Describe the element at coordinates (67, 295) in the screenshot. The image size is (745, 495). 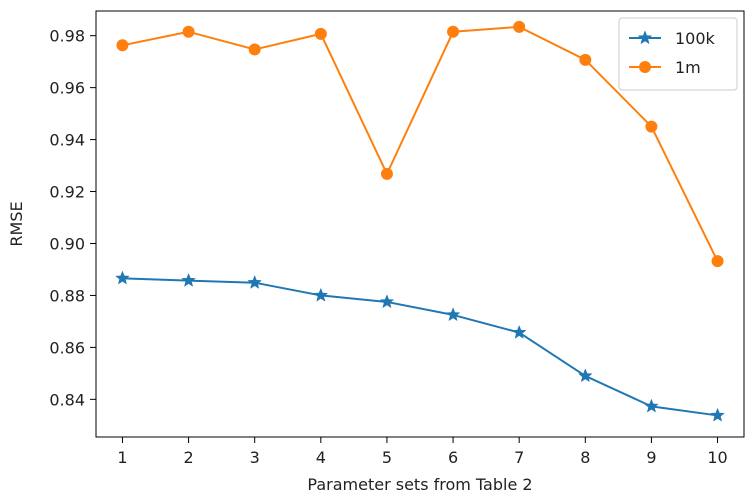
I see `y-tick-label: 0.88` at that location.